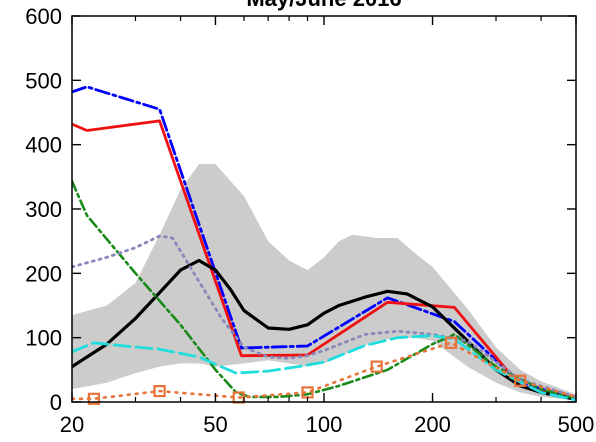 The height and width of the screenshot is (442, 596). What do you see at coordinates (323, 5) in the screenshot?
I see `chart-title: May/June 2016` at bounding box center [323, 5].